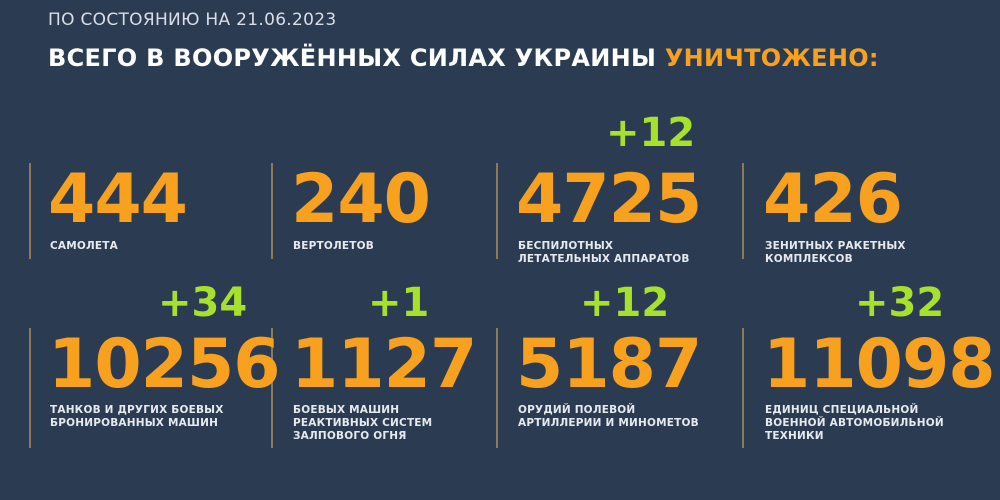  I want to click on stat-delta-tanks: +34, so click(203, 303).